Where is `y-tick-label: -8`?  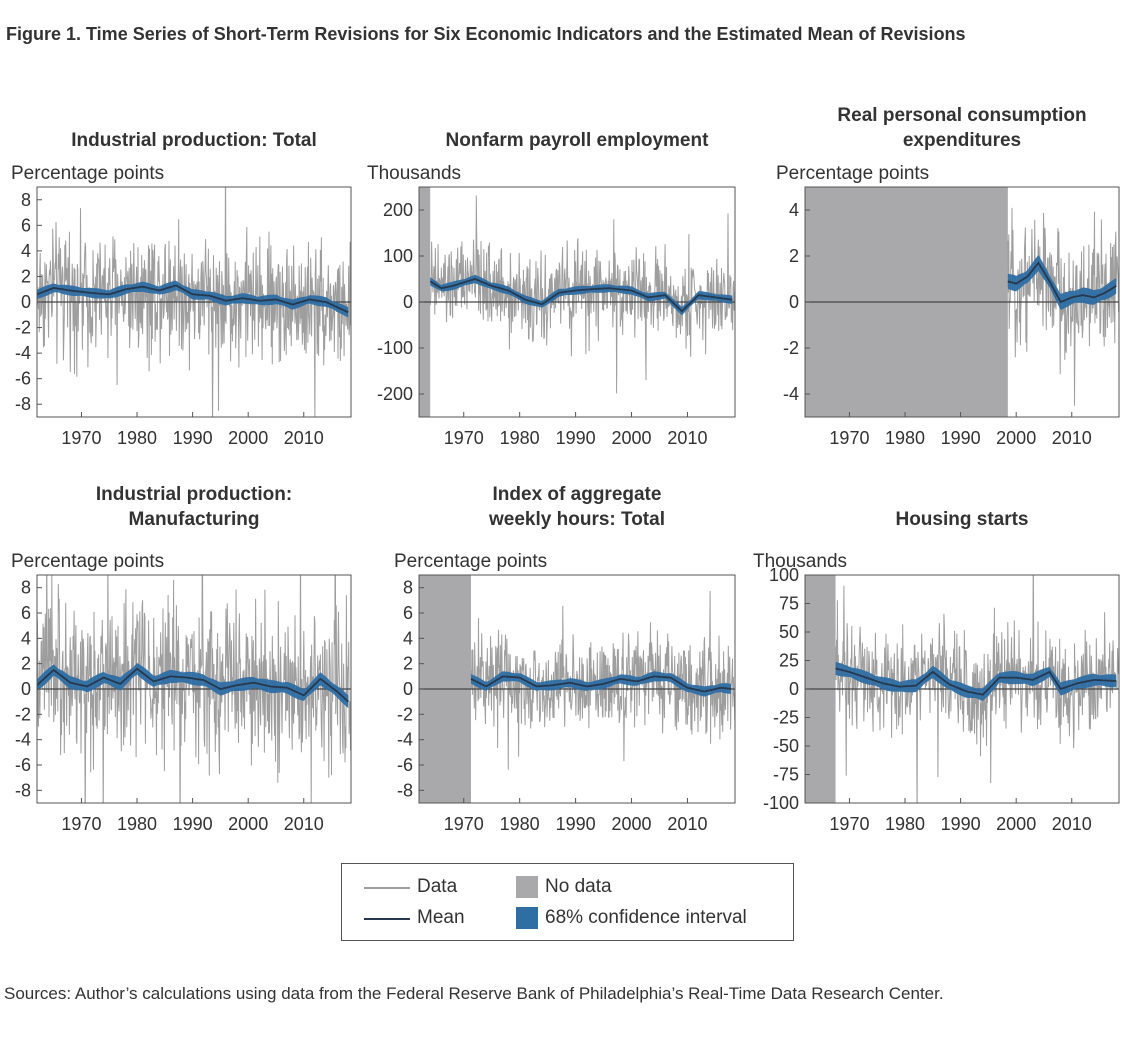 y-tick-label: -8 is located at coordinates (23, 404).